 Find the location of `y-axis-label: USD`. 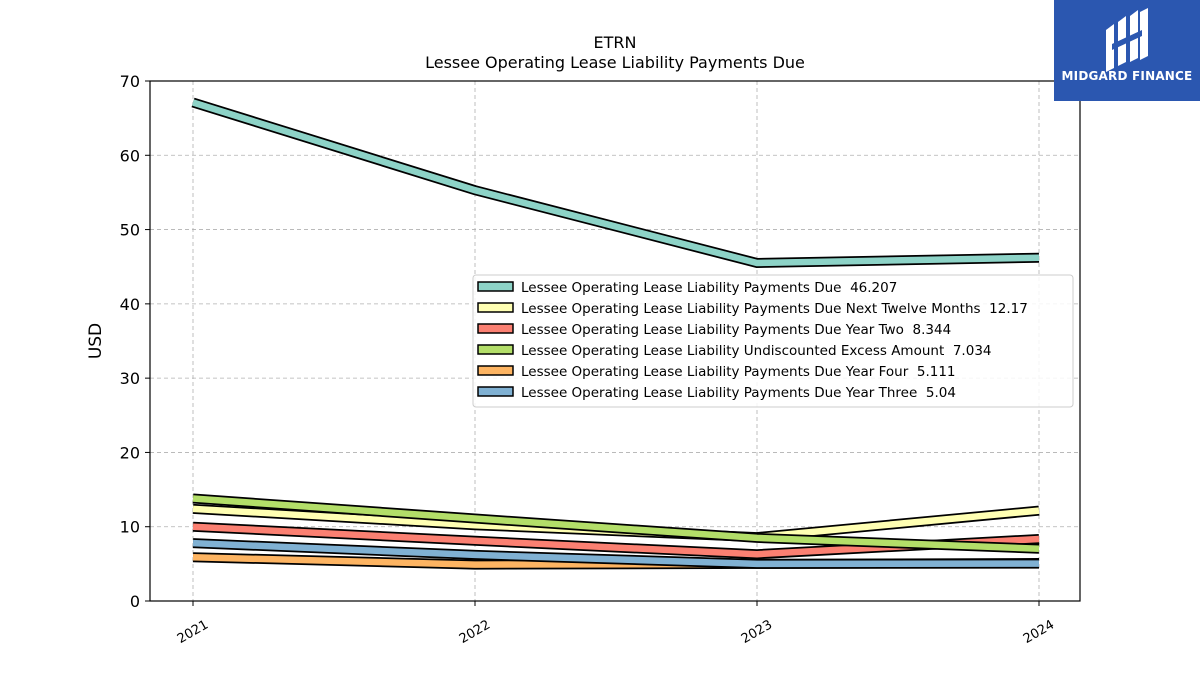

y-axis-label: USD is located at coordinates (96, 341).